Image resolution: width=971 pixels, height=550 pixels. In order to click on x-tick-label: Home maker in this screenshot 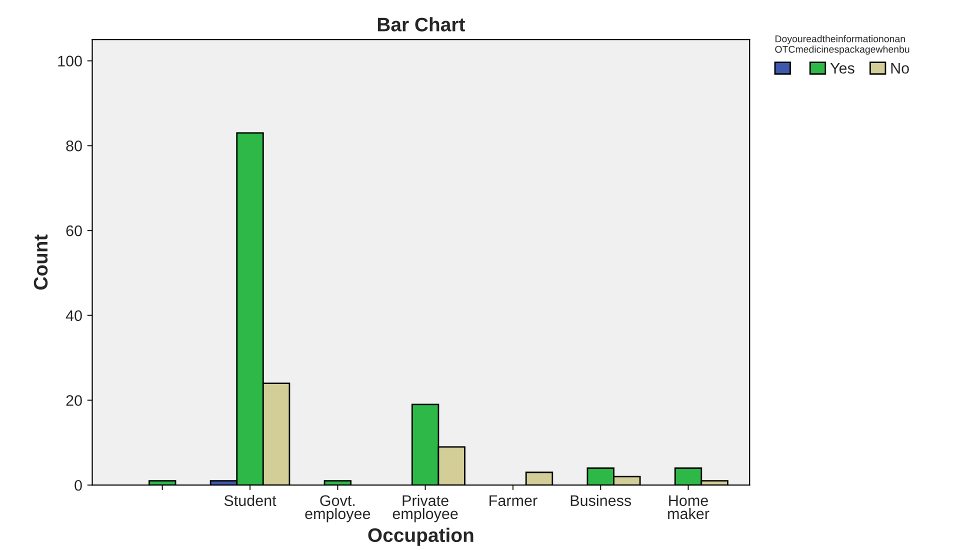, I will do `click(689, 507)`.